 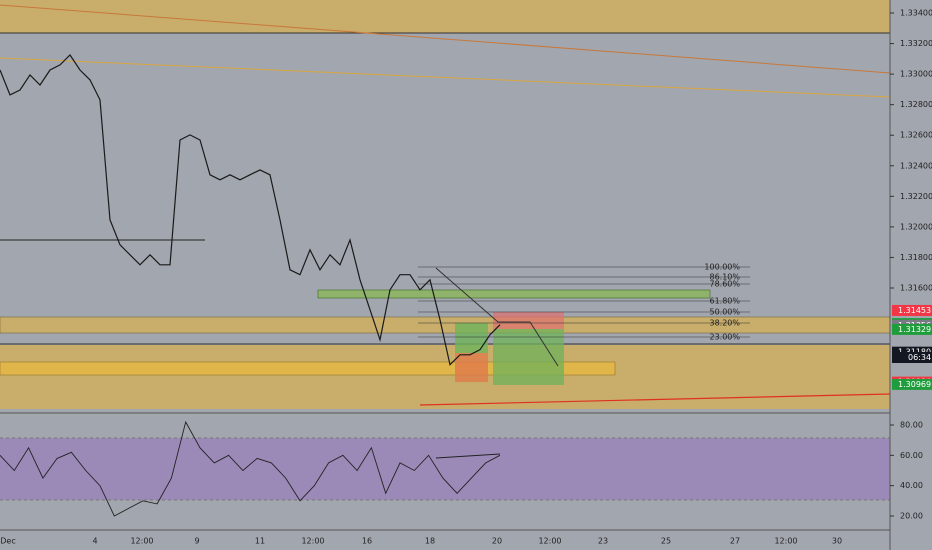 I want to click on price-label: 1.32000, so click(x=916, y=226).